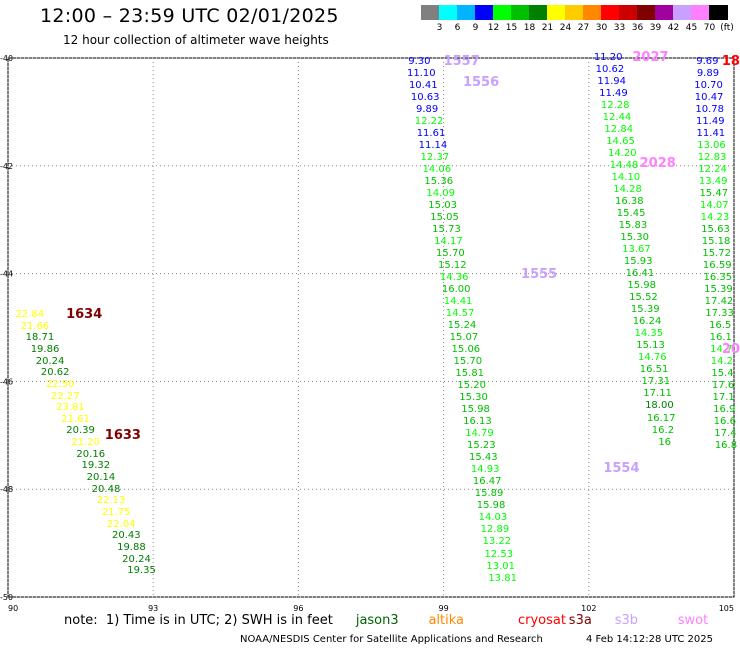  Describe the element at coordinates (495, 530) in the screenshot. I see `wave-height-label: 12.89` at that location.